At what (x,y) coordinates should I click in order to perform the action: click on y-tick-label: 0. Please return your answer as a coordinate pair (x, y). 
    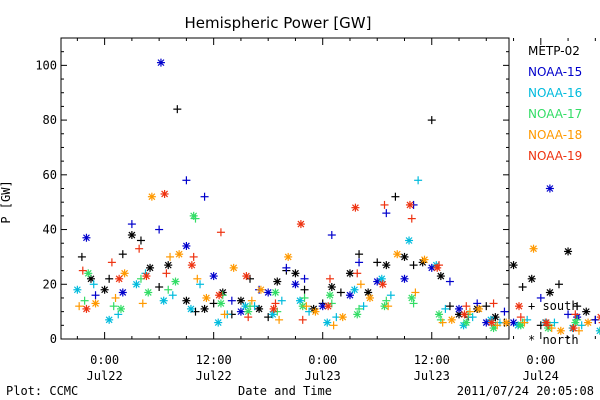
    Looking at the image, I should click on (53, 339).